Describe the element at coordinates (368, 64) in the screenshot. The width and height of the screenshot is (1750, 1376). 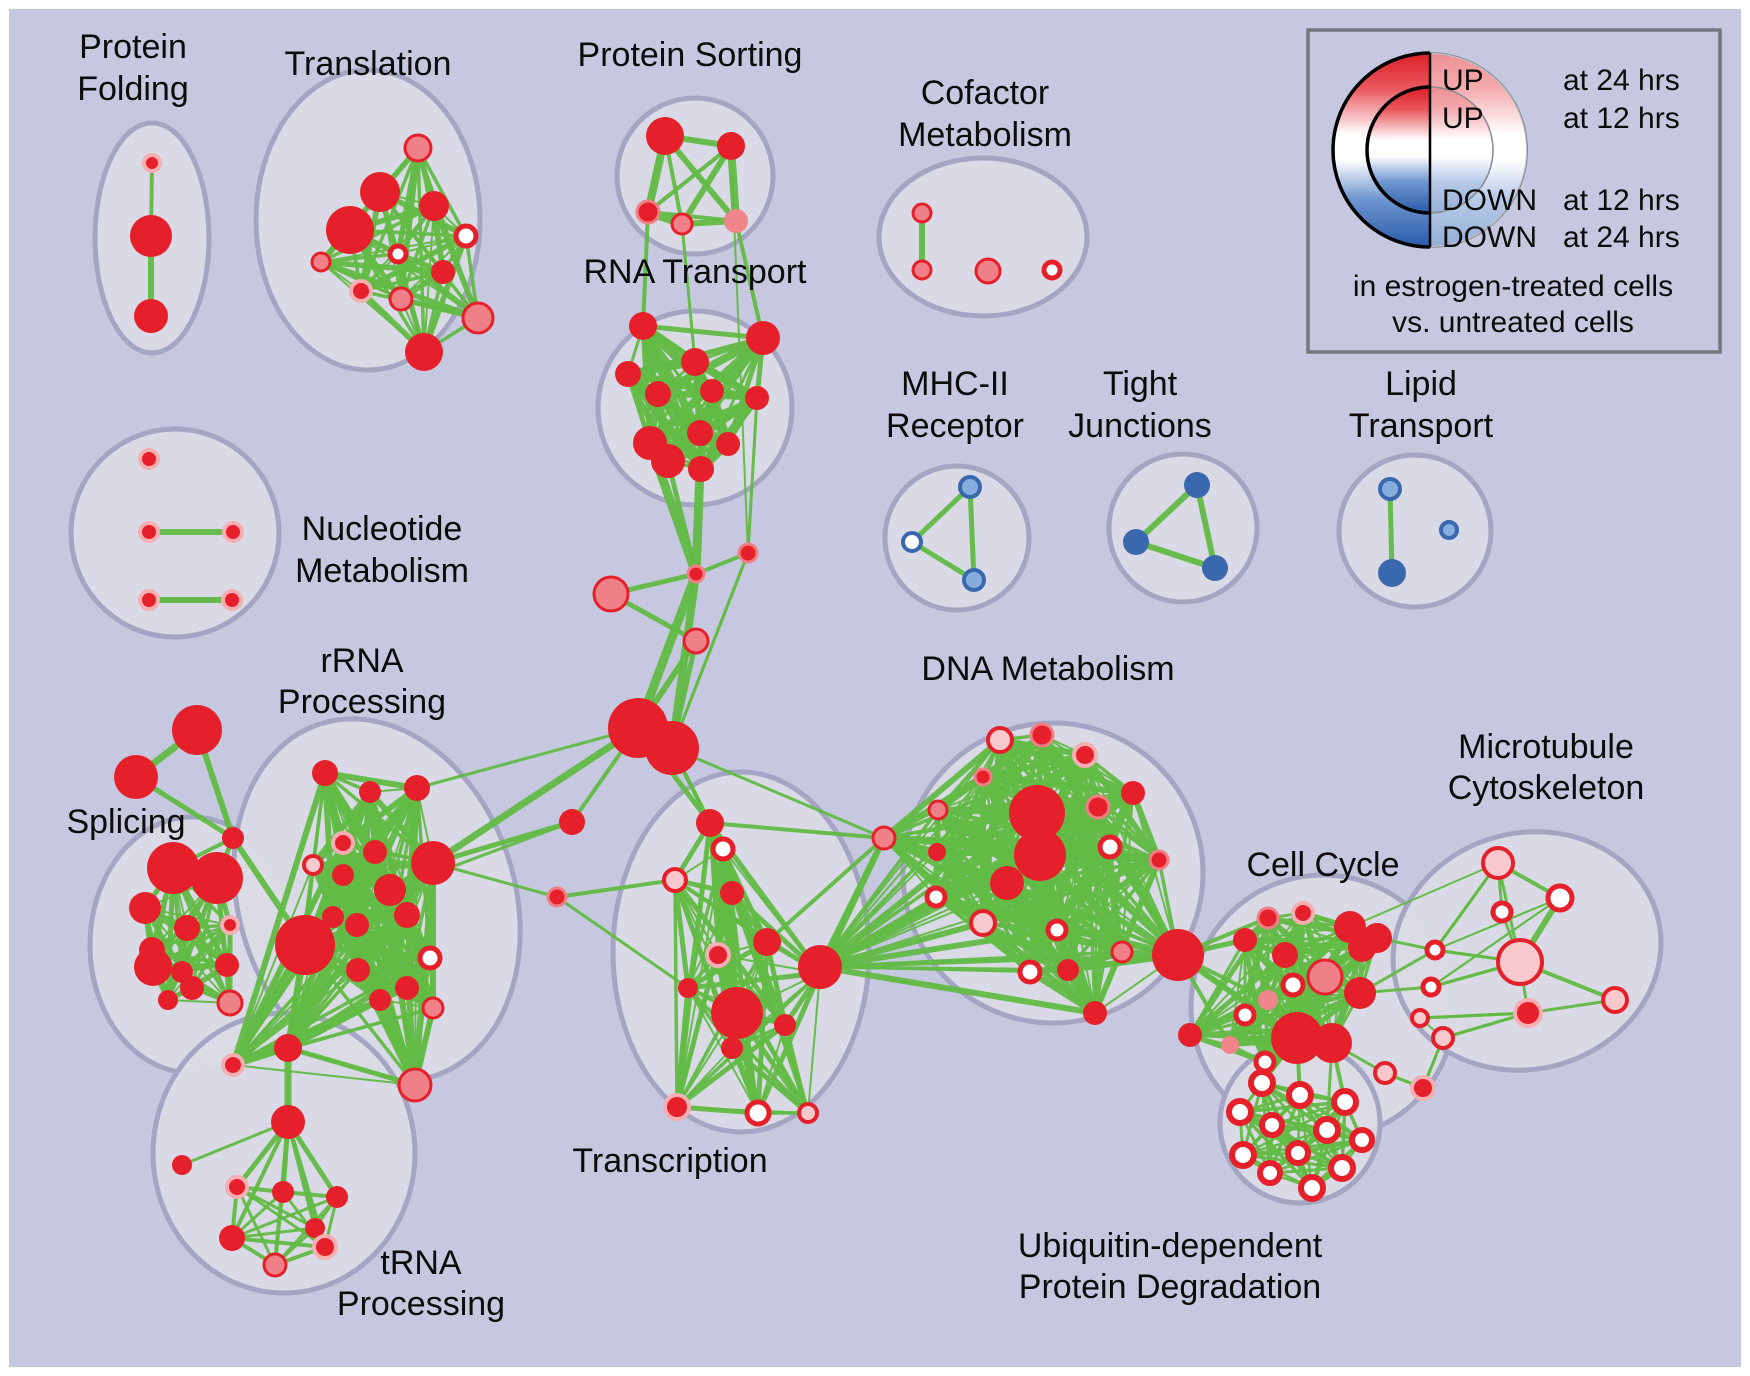
I see `cluster-label-translation: Translation` at that location.